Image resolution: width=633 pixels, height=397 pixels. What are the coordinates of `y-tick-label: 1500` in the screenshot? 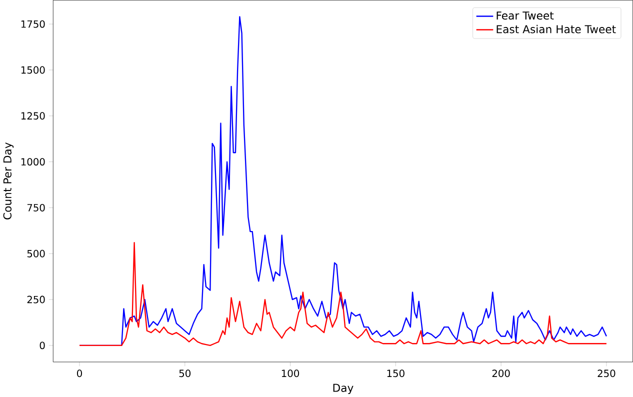 It's located at (33, 70).